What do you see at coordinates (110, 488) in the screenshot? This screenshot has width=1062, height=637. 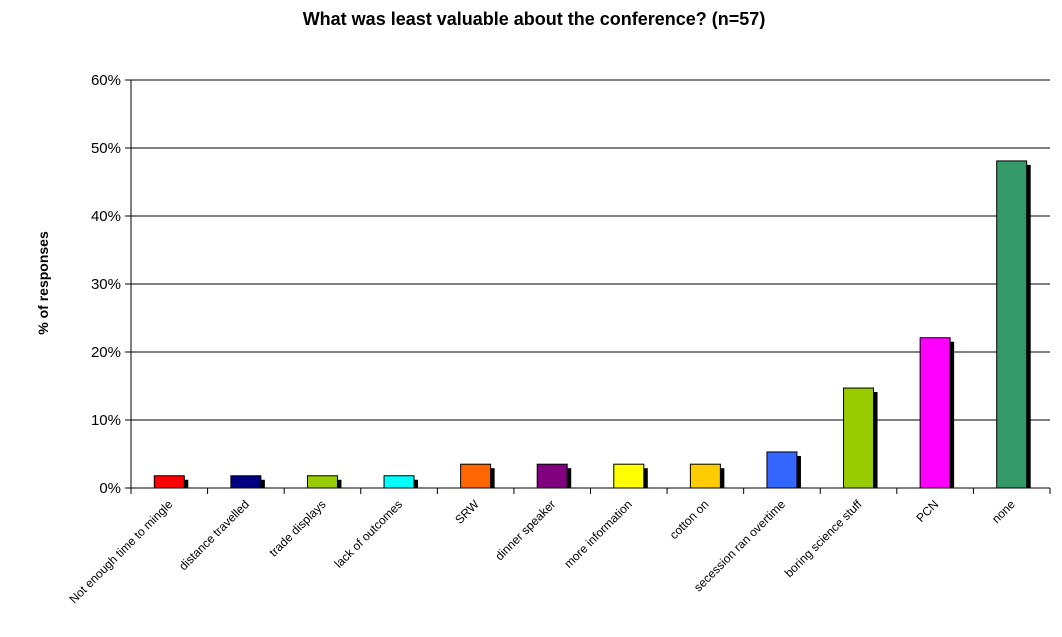 I see `y-tick-label: 0%` at bounding box center [110, 488].